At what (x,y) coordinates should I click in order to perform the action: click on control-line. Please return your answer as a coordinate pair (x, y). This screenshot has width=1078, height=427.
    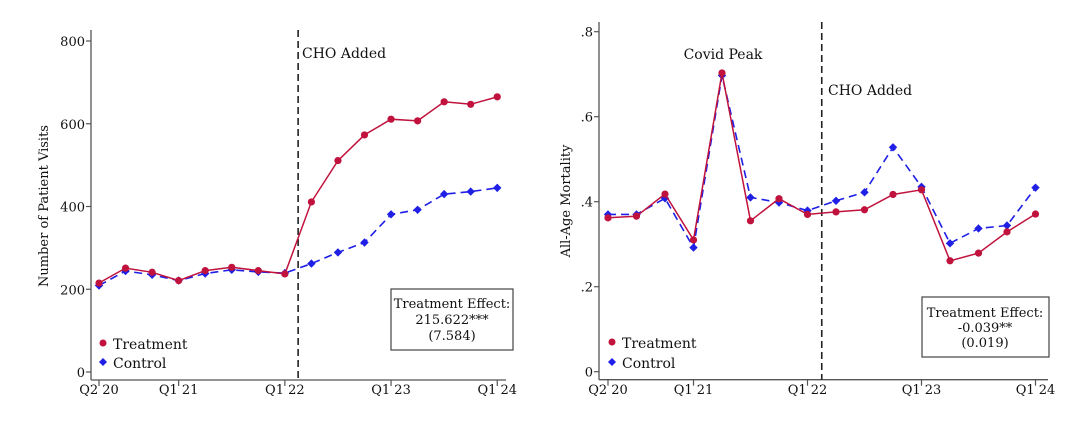
    Looking at the image, I should click on (298, 237).